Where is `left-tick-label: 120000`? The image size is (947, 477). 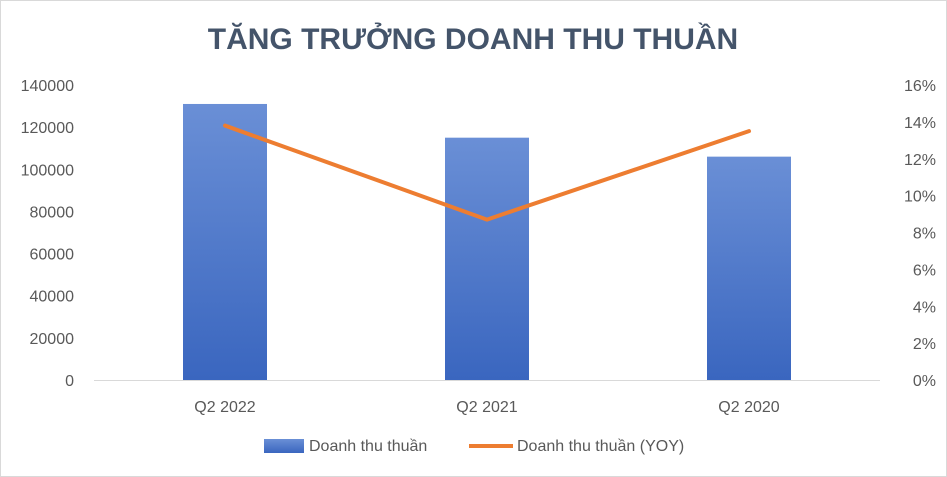
left-tick-label: 120000 is located at coordinates (47, 128).